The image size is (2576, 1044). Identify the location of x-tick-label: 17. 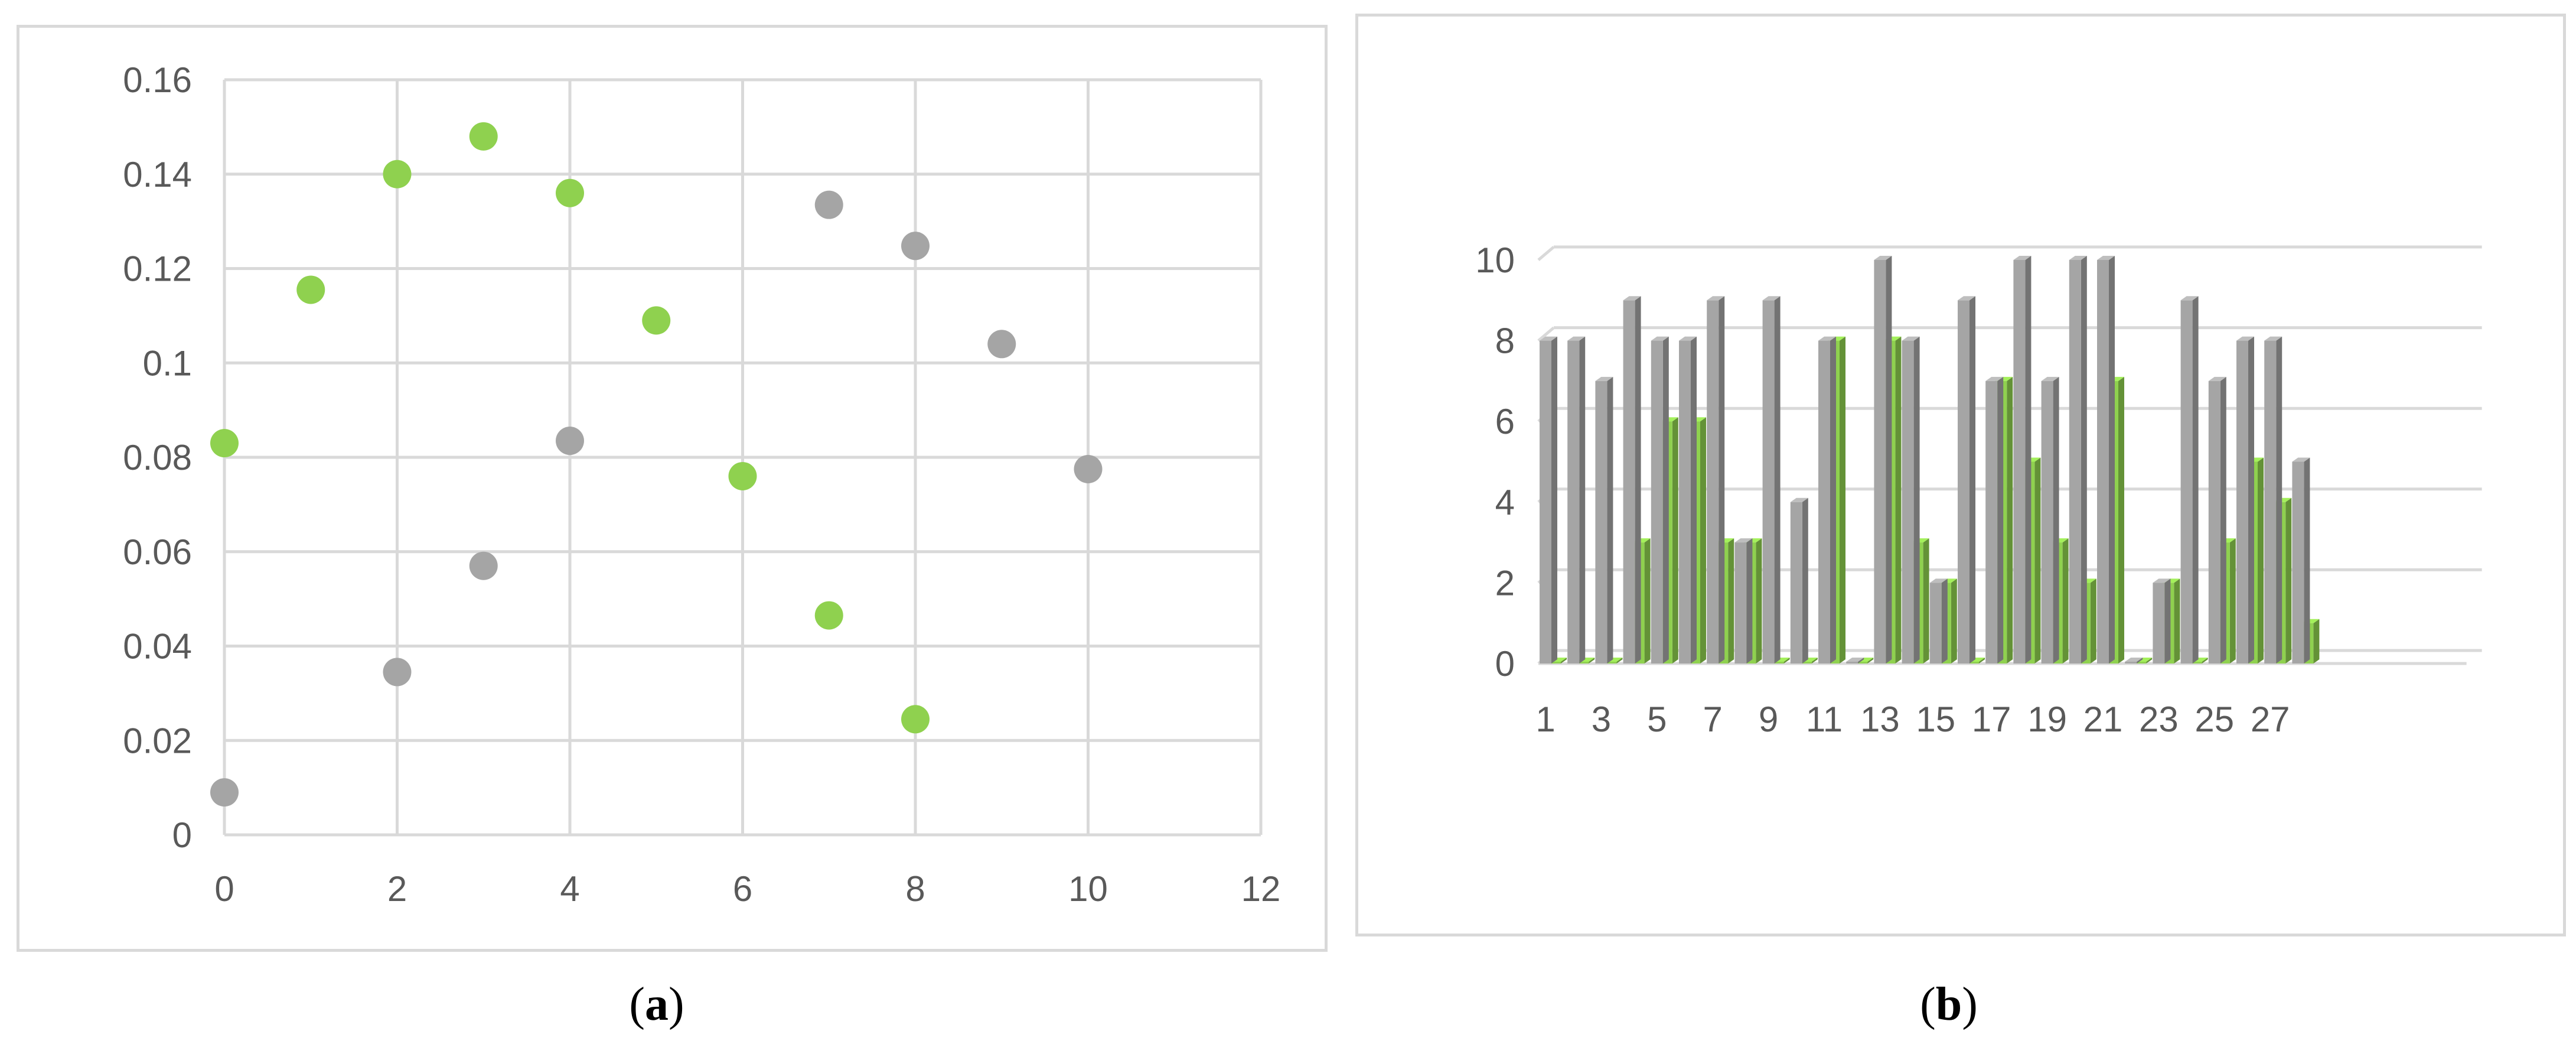
(1992, 719).